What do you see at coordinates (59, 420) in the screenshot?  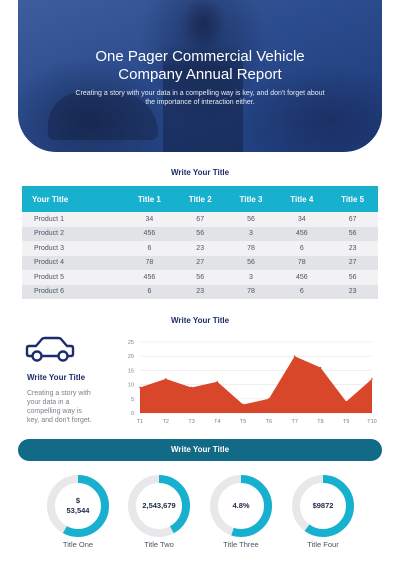 I see `side-text-line: key, and don't forget.` at bounding box center [59, 420].